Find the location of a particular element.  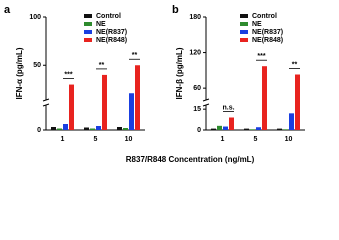

y-tick-label: 120 is located at coordinates (195, 52).